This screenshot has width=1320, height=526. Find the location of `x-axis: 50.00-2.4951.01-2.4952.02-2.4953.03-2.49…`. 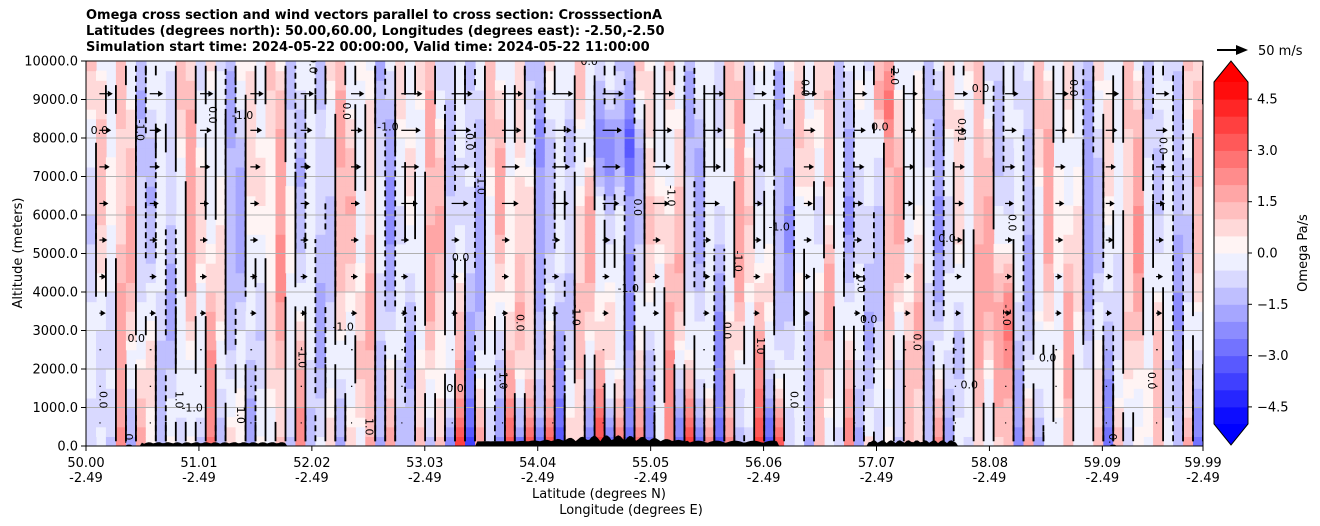

x-axis: 50.00-2.4951.01-2.4952.02-2.4953.03-2.49… is located at coordinates (644, 466).